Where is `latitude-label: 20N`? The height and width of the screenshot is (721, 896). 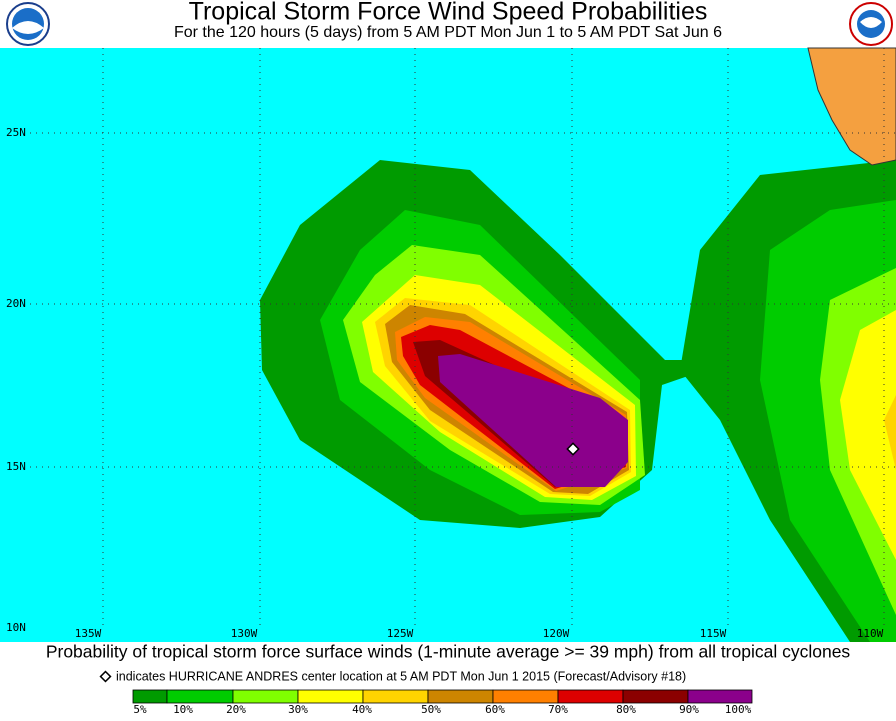
latitude-label: 20N is located at coordinates (16, 303).